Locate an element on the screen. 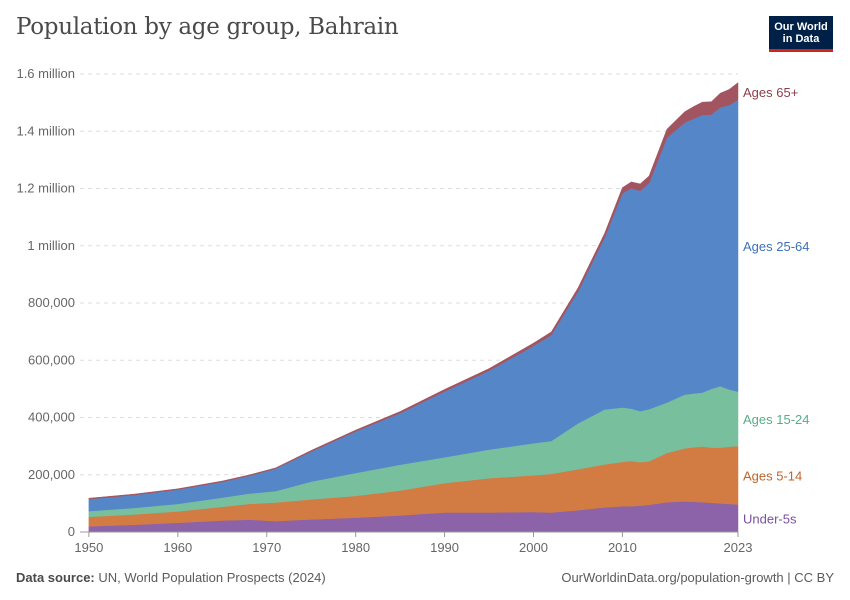 Image resolution: width=850 pixels, height=600 pixels. data-source-label: Data source: is located at coordinates (55, 577).